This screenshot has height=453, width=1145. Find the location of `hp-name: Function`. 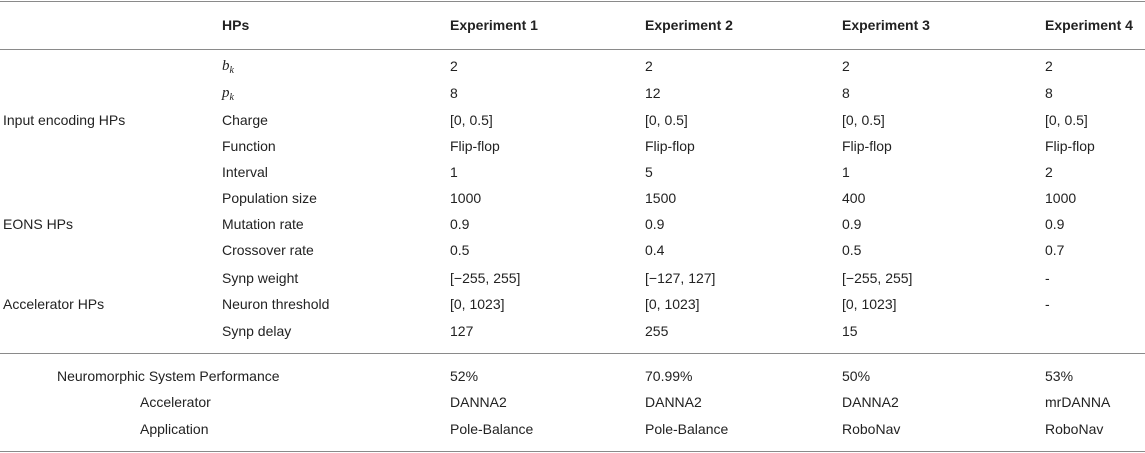

hp-name: Function is located at coordinates (249, 146).